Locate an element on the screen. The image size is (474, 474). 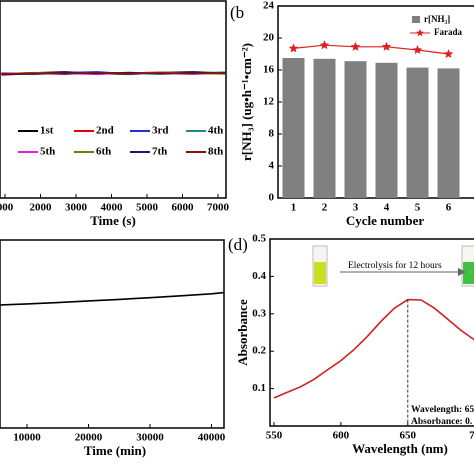
x-axis-label: Wavelength (nm) is located at coordinates (400, 448).